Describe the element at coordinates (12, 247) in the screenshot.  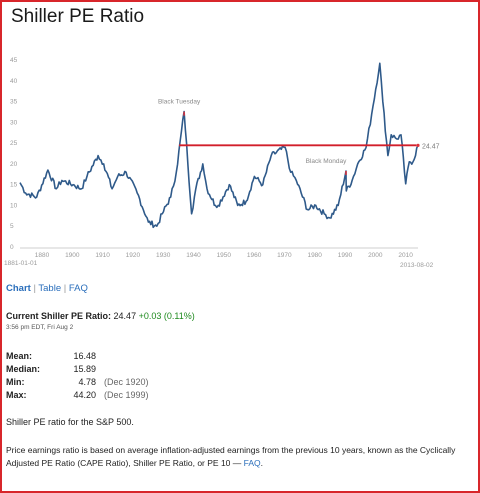
I see `y-tick-label: 0` at that location.